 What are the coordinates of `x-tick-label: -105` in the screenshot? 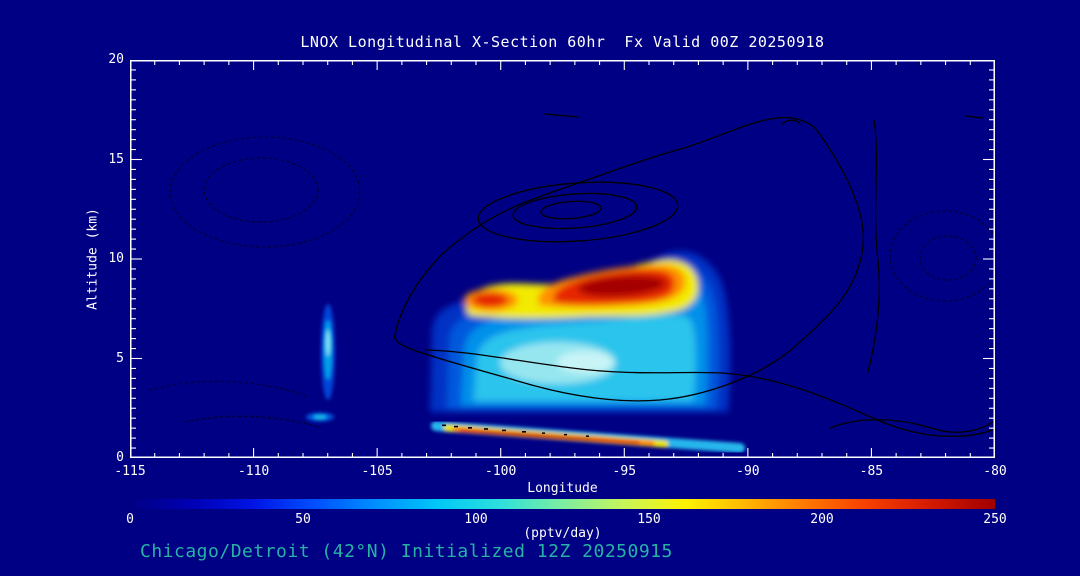 It's located at (377, 471).